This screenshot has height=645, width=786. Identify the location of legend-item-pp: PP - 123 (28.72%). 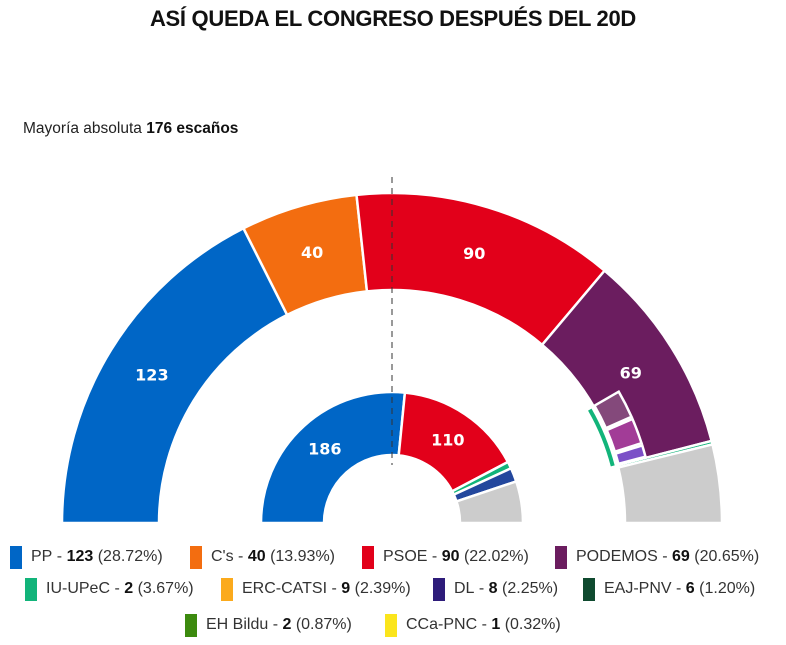
(86, 557).